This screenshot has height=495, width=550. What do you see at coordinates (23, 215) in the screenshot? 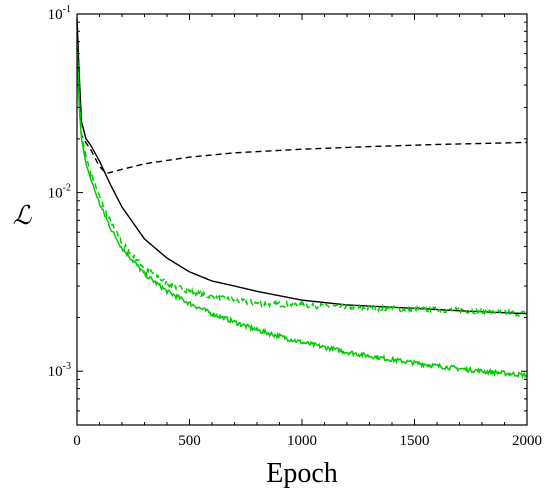
I see `y-axis-title: ℒ` at bounding box center [23, 215].